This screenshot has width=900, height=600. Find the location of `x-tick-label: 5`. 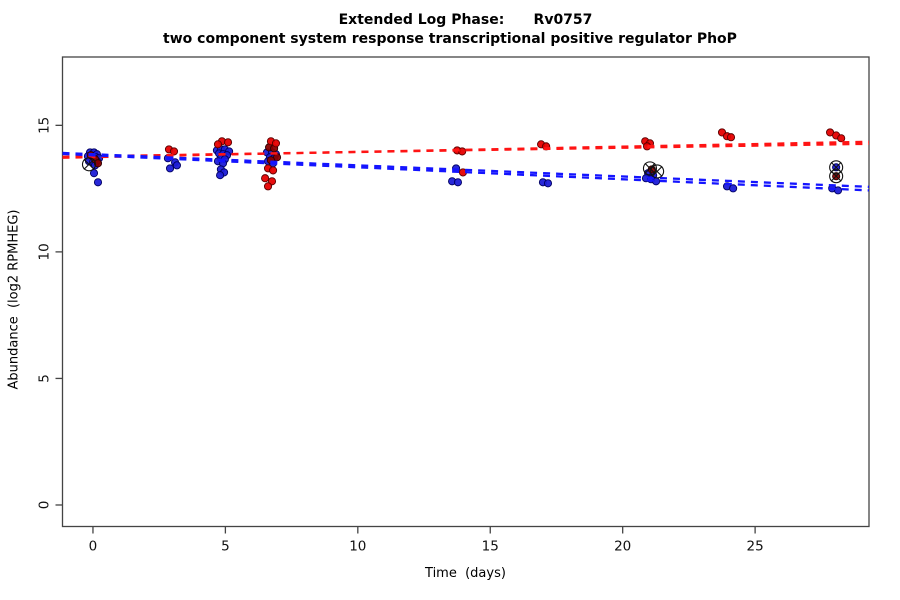

x-tick-label: 5 is located at coordinates (225, 547).